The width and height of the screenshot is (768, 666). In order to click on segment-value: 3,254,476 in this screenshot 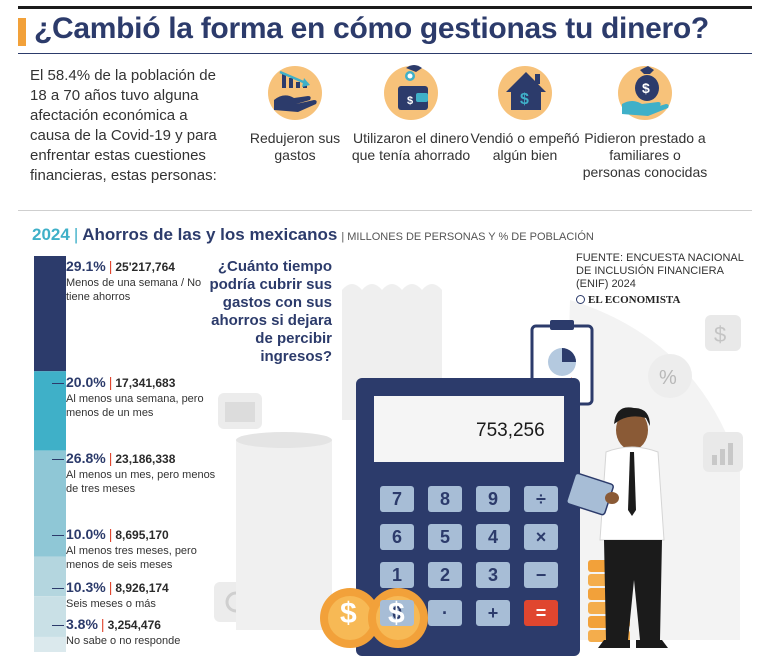, I will do `click(134, 625)`.